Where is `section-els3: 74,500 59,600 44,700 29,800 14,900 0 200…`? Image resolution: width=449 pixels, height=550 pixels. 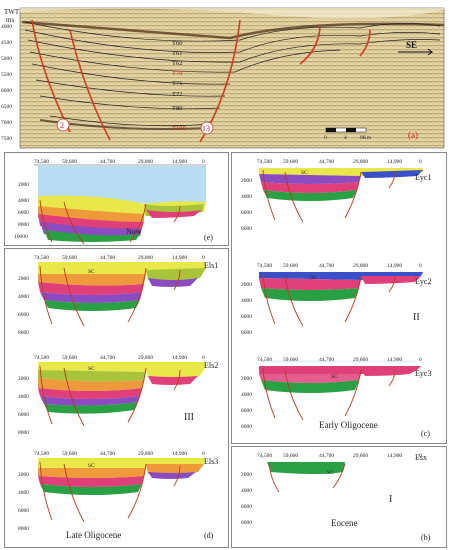 section-els3: 74,500 59,600 44,700 29,800 14,900 0 200… is located at coordinates (118, 491).